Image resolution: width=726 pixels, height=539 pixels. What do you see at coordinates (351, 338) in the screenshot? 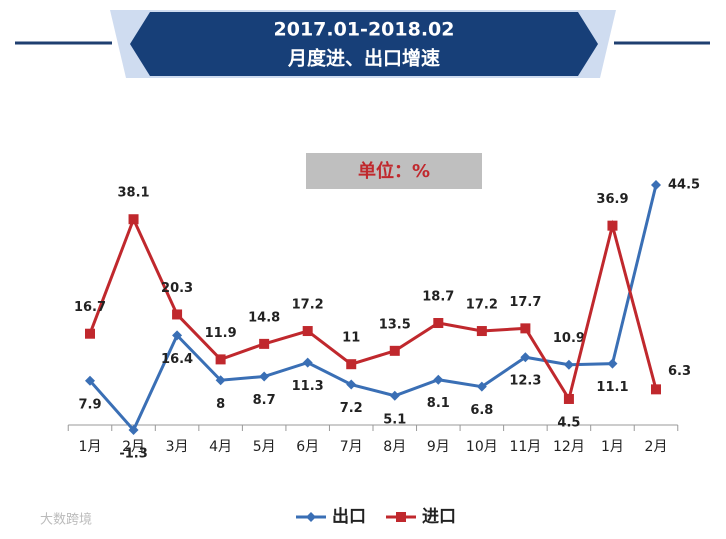
I see `data-label: 11` at bounding box center [351, 338].